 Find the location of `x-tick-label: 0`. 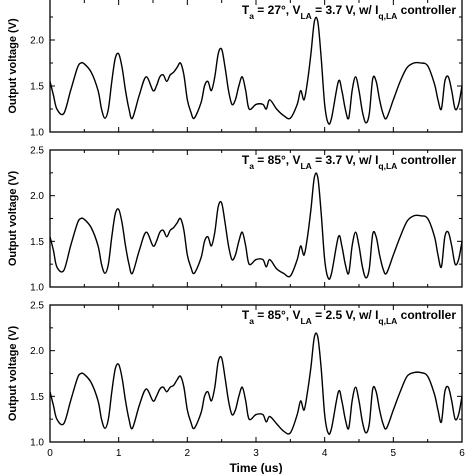

x-tick-label: 0 is located at coordinates (50, 453).